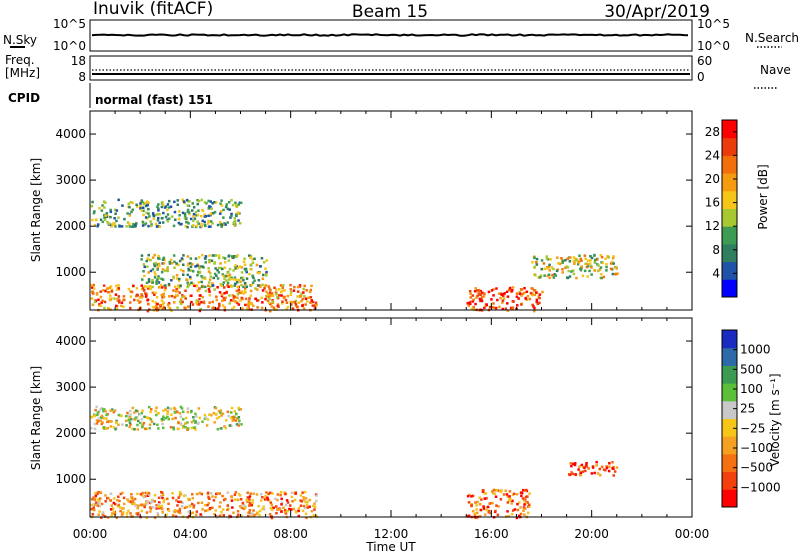 The height and width of the screenshot is (554, 800). Describe the element at coordinates (22, 73) in the screenshot. I see `freq-label-line2: [MHz]` at that location.